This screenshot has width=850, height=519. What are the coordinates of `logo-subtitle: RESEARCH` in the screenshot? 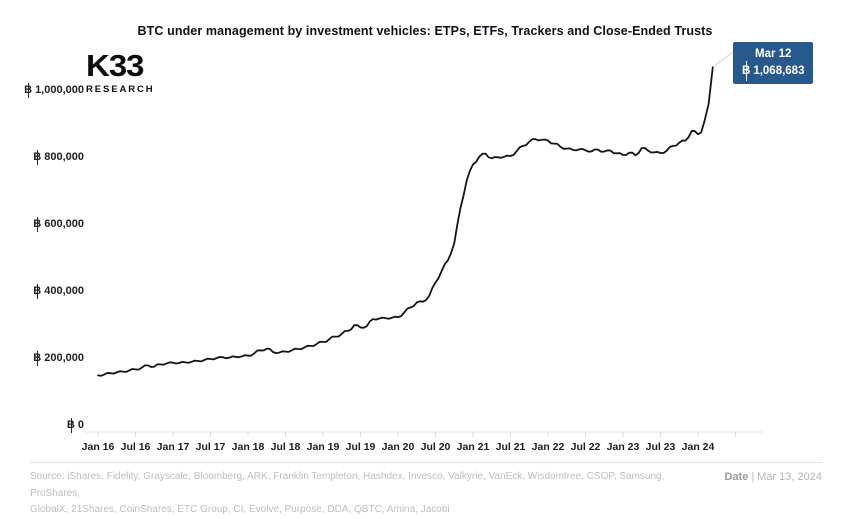 It's located at (120, 89).